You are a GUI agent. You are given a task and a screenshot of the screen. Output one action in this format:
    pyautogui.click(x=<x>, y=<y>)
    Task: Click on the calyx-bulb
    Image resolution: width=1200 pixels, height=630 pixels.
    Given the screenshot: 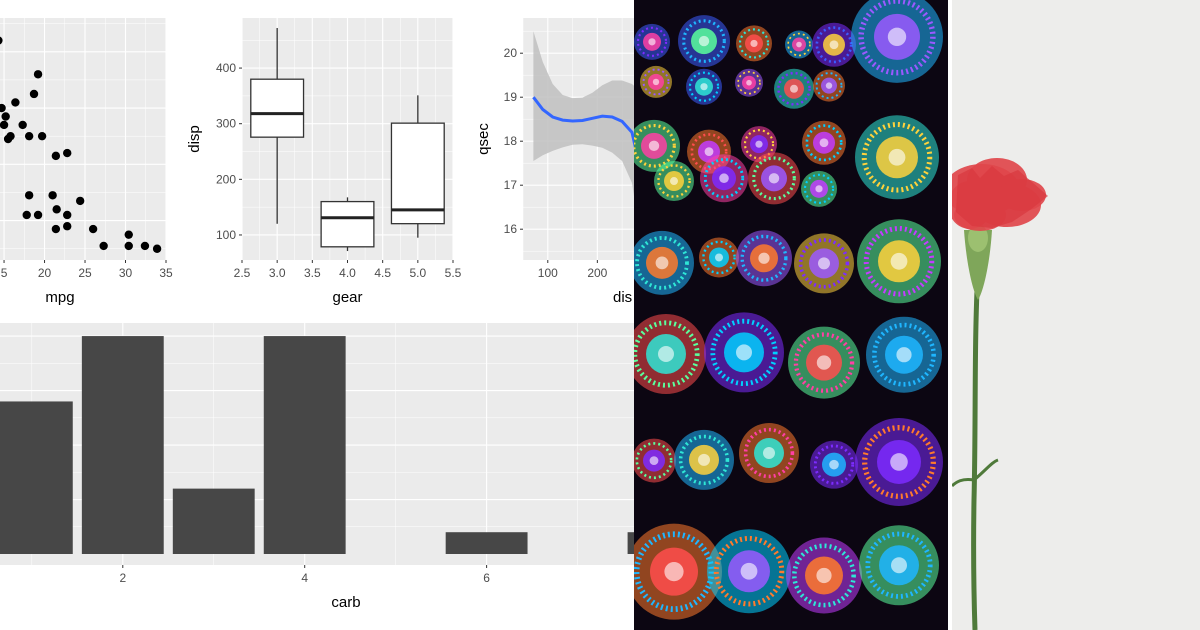 What is the action you would take?
    pyautogui.click(x=978, y=238)
    